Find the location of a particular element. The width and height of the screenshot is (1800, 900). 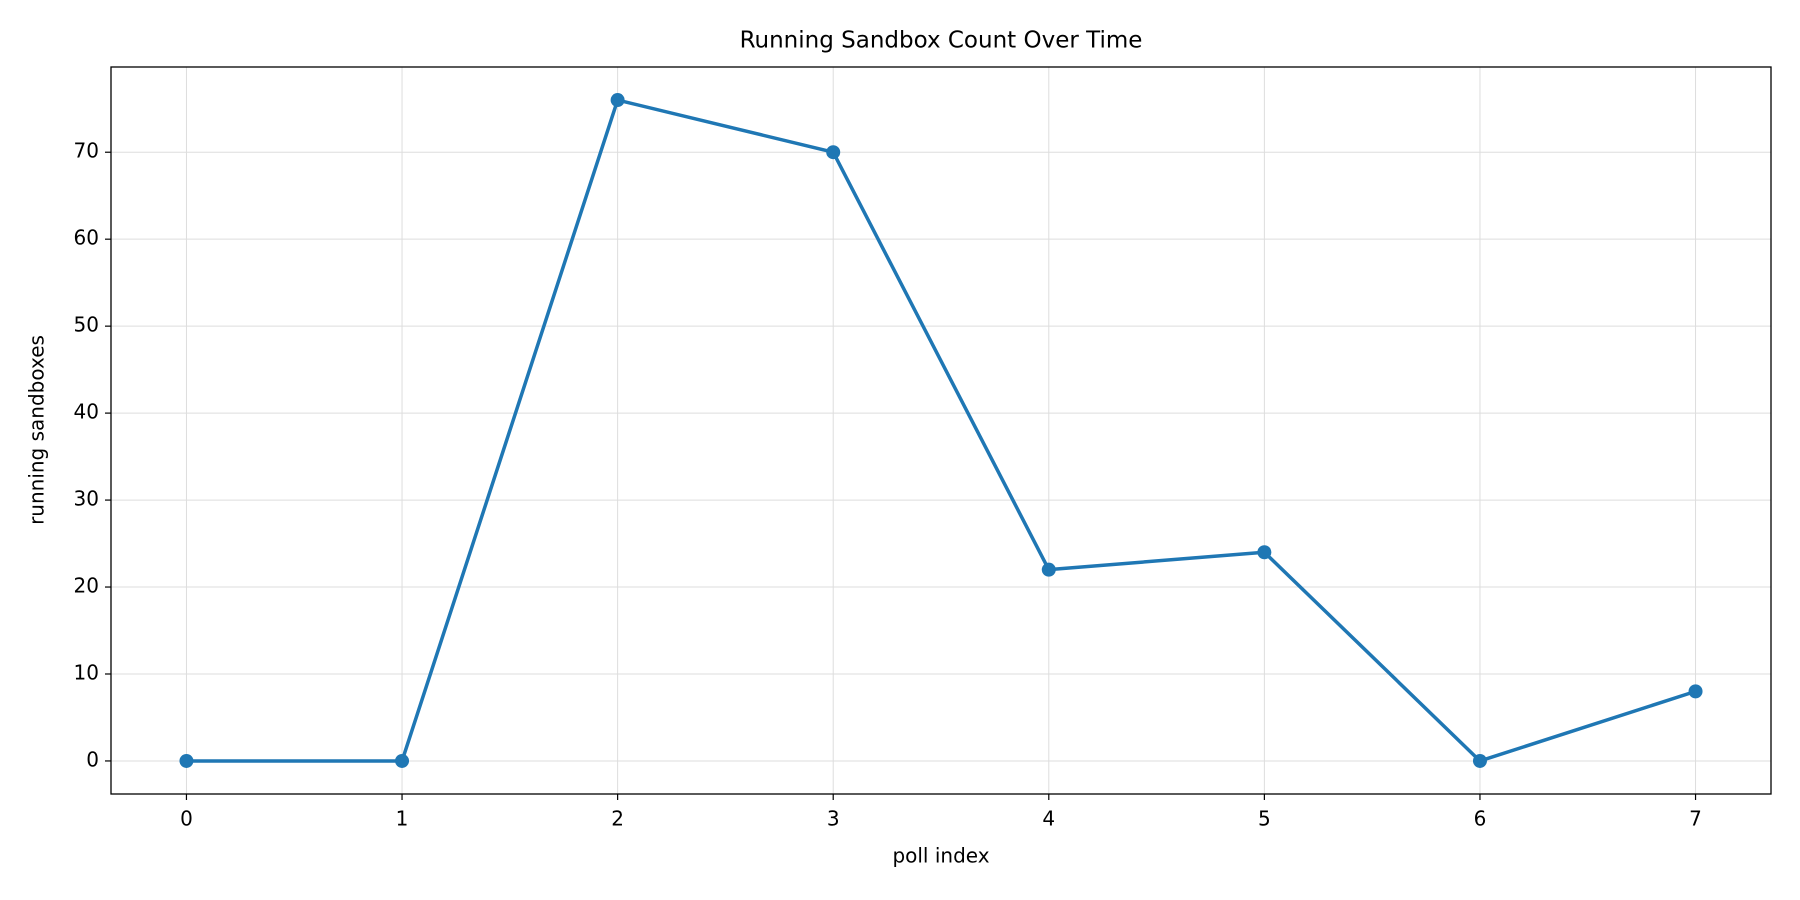

y-tick-label: 0 is located at coordinates (92, 759).